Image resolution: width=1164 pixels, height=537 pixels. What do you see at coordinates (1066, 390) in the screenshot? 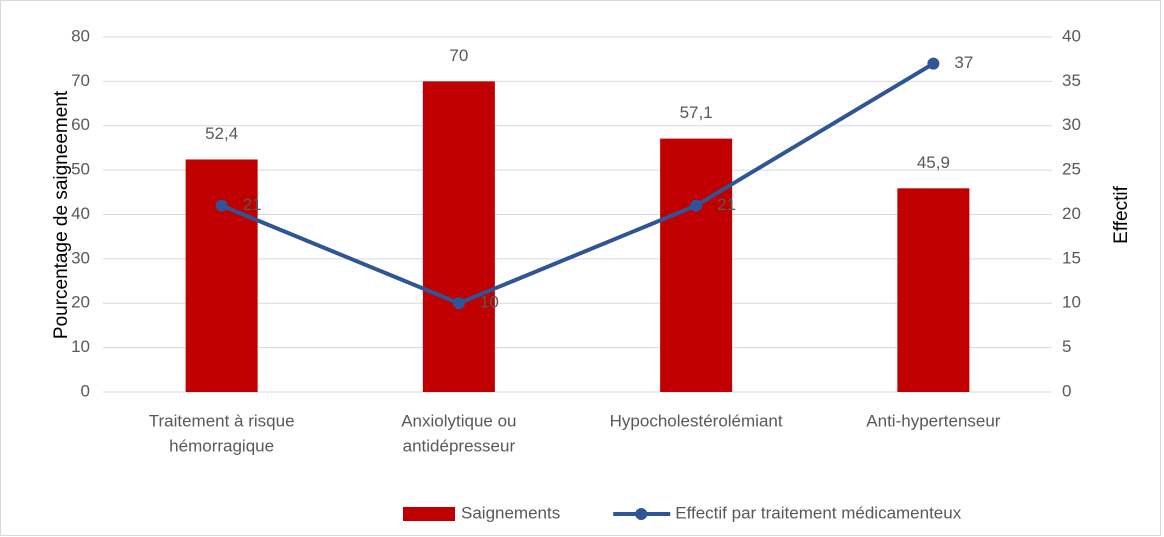
I see `y2-tick-label: 0` at bounding box center [1066, 390].